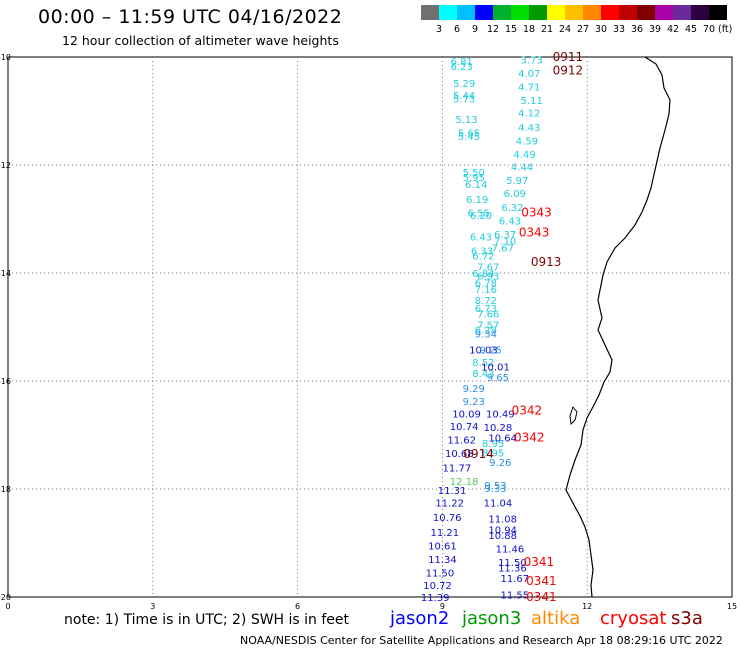 Image resolution: width=740 pixels, height=650 pixels. Describe the element at coordinates (447, 518) in the screenshot. I see `jason2-value-label: 10.76` at that location.